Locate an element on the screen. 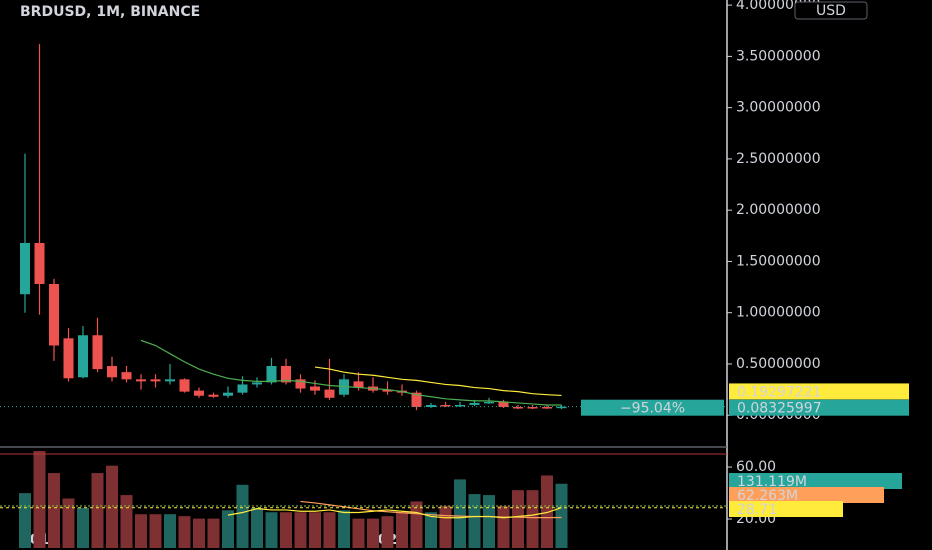 The height and width of the screenshot is (550, 932). ma-value-label-box is located at coordinates (819, 391).